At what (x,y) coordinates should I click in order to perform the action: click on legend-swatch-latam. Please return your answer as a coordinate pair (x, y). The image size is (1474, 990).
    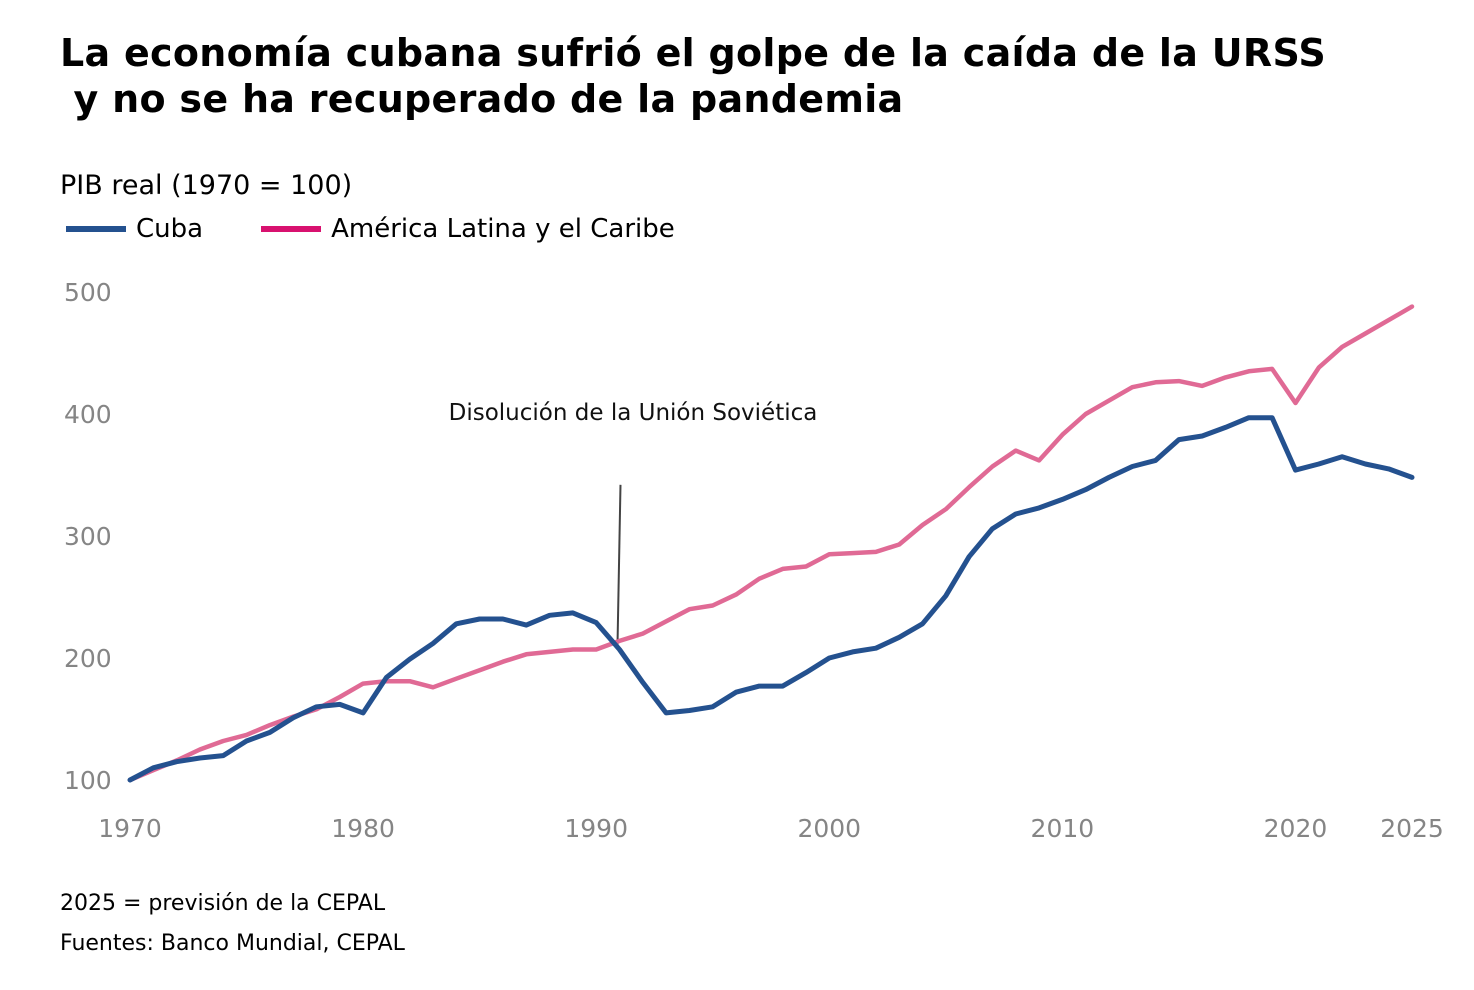
    Looking at the image, I should click on (291, 229).